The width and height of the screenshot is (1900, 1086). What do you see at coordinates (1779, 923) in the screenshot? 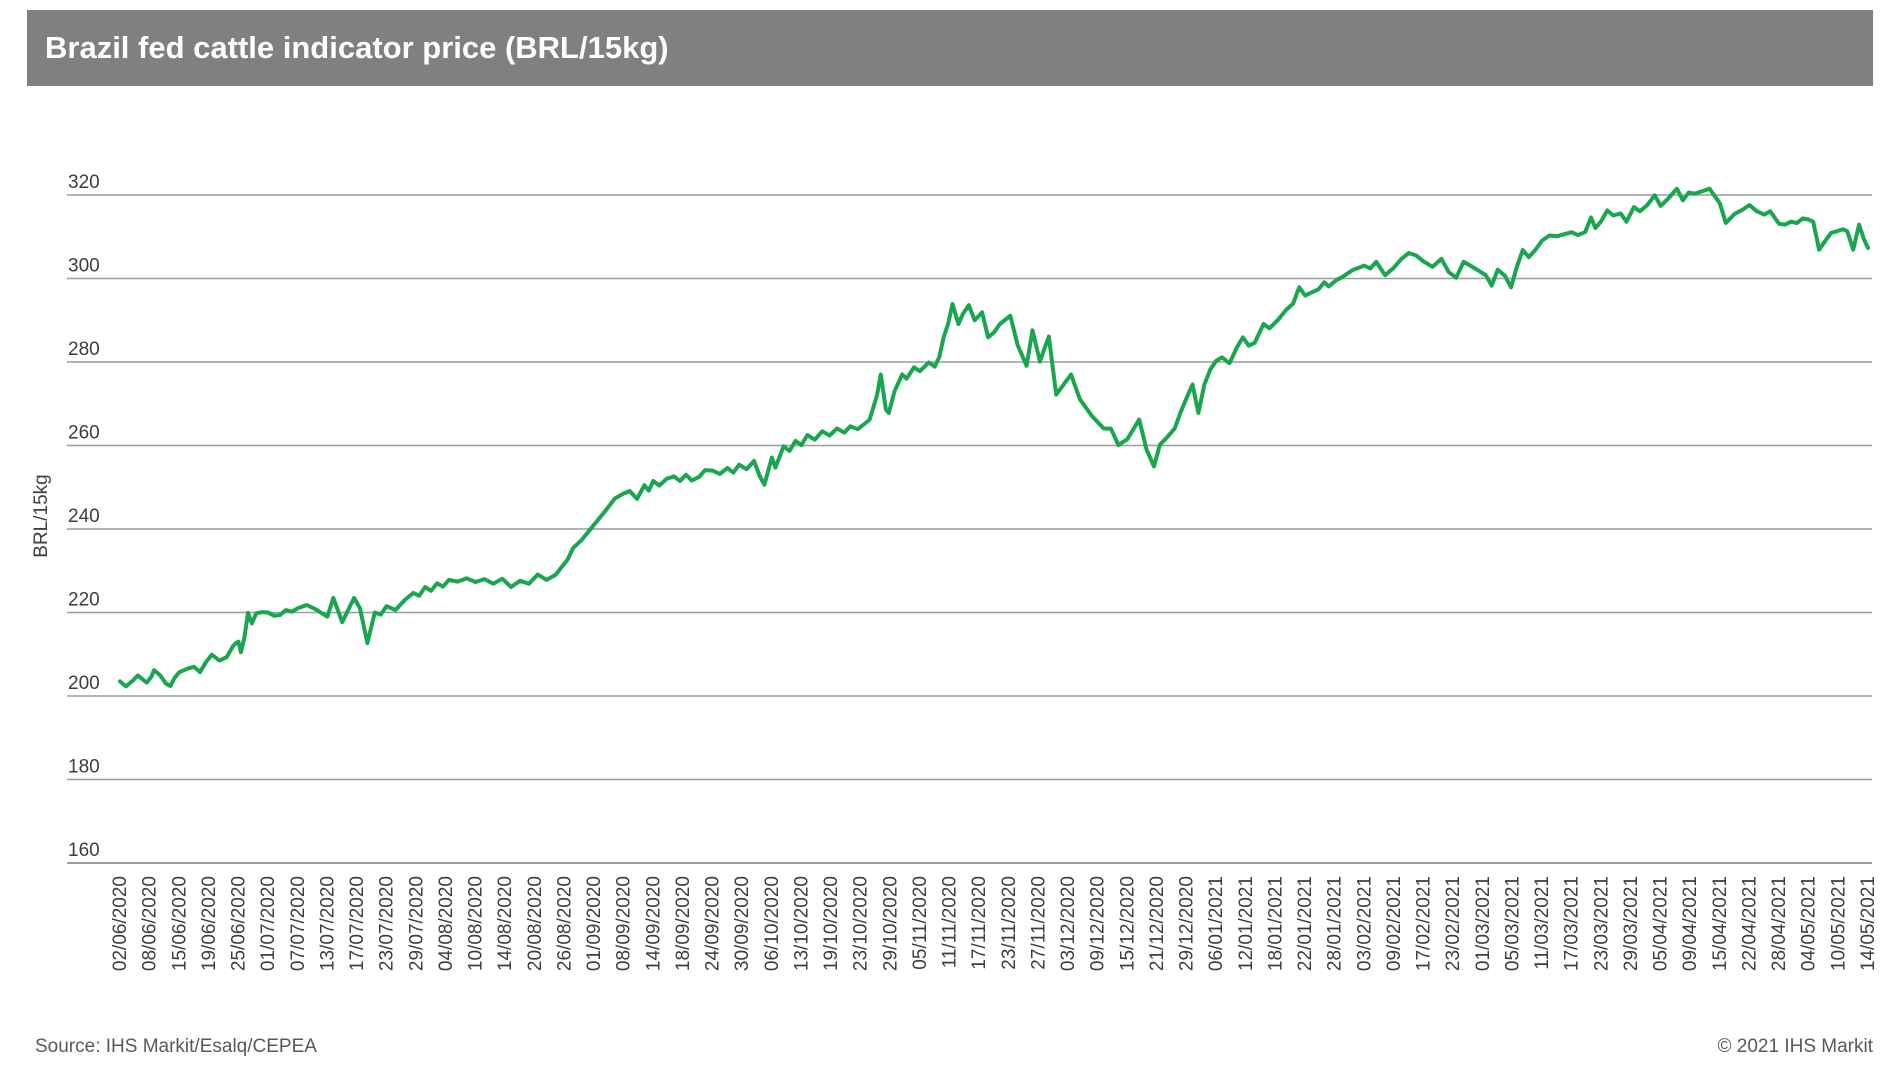
I see `x-tick-label: 28/04/2021` at bounding box center [1779, 923].